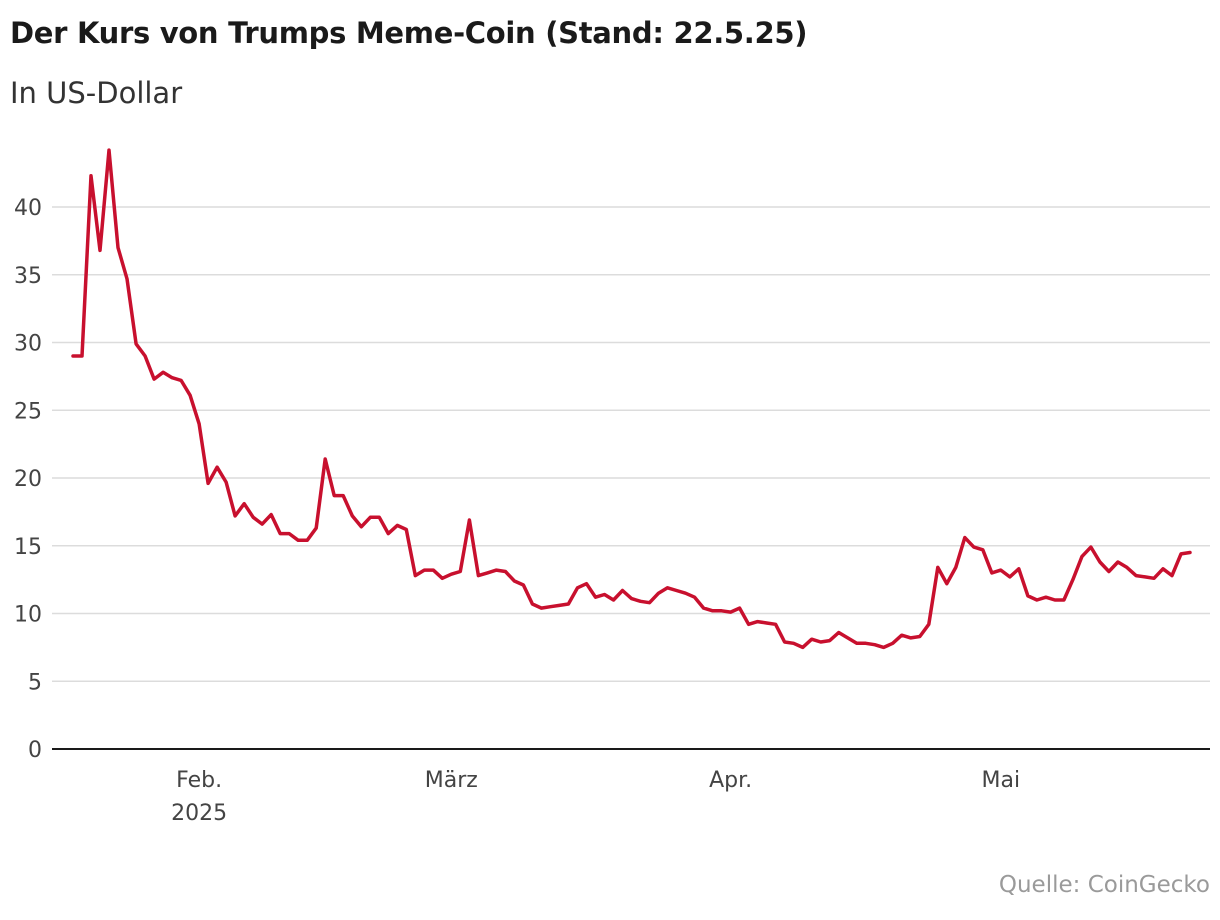 The height and width of the screenshot is (920, 1220). What do you see at coordinates (28, 208) in the screenshot?
I see `y-tick-label: 40` at bounding box center [28, 208].